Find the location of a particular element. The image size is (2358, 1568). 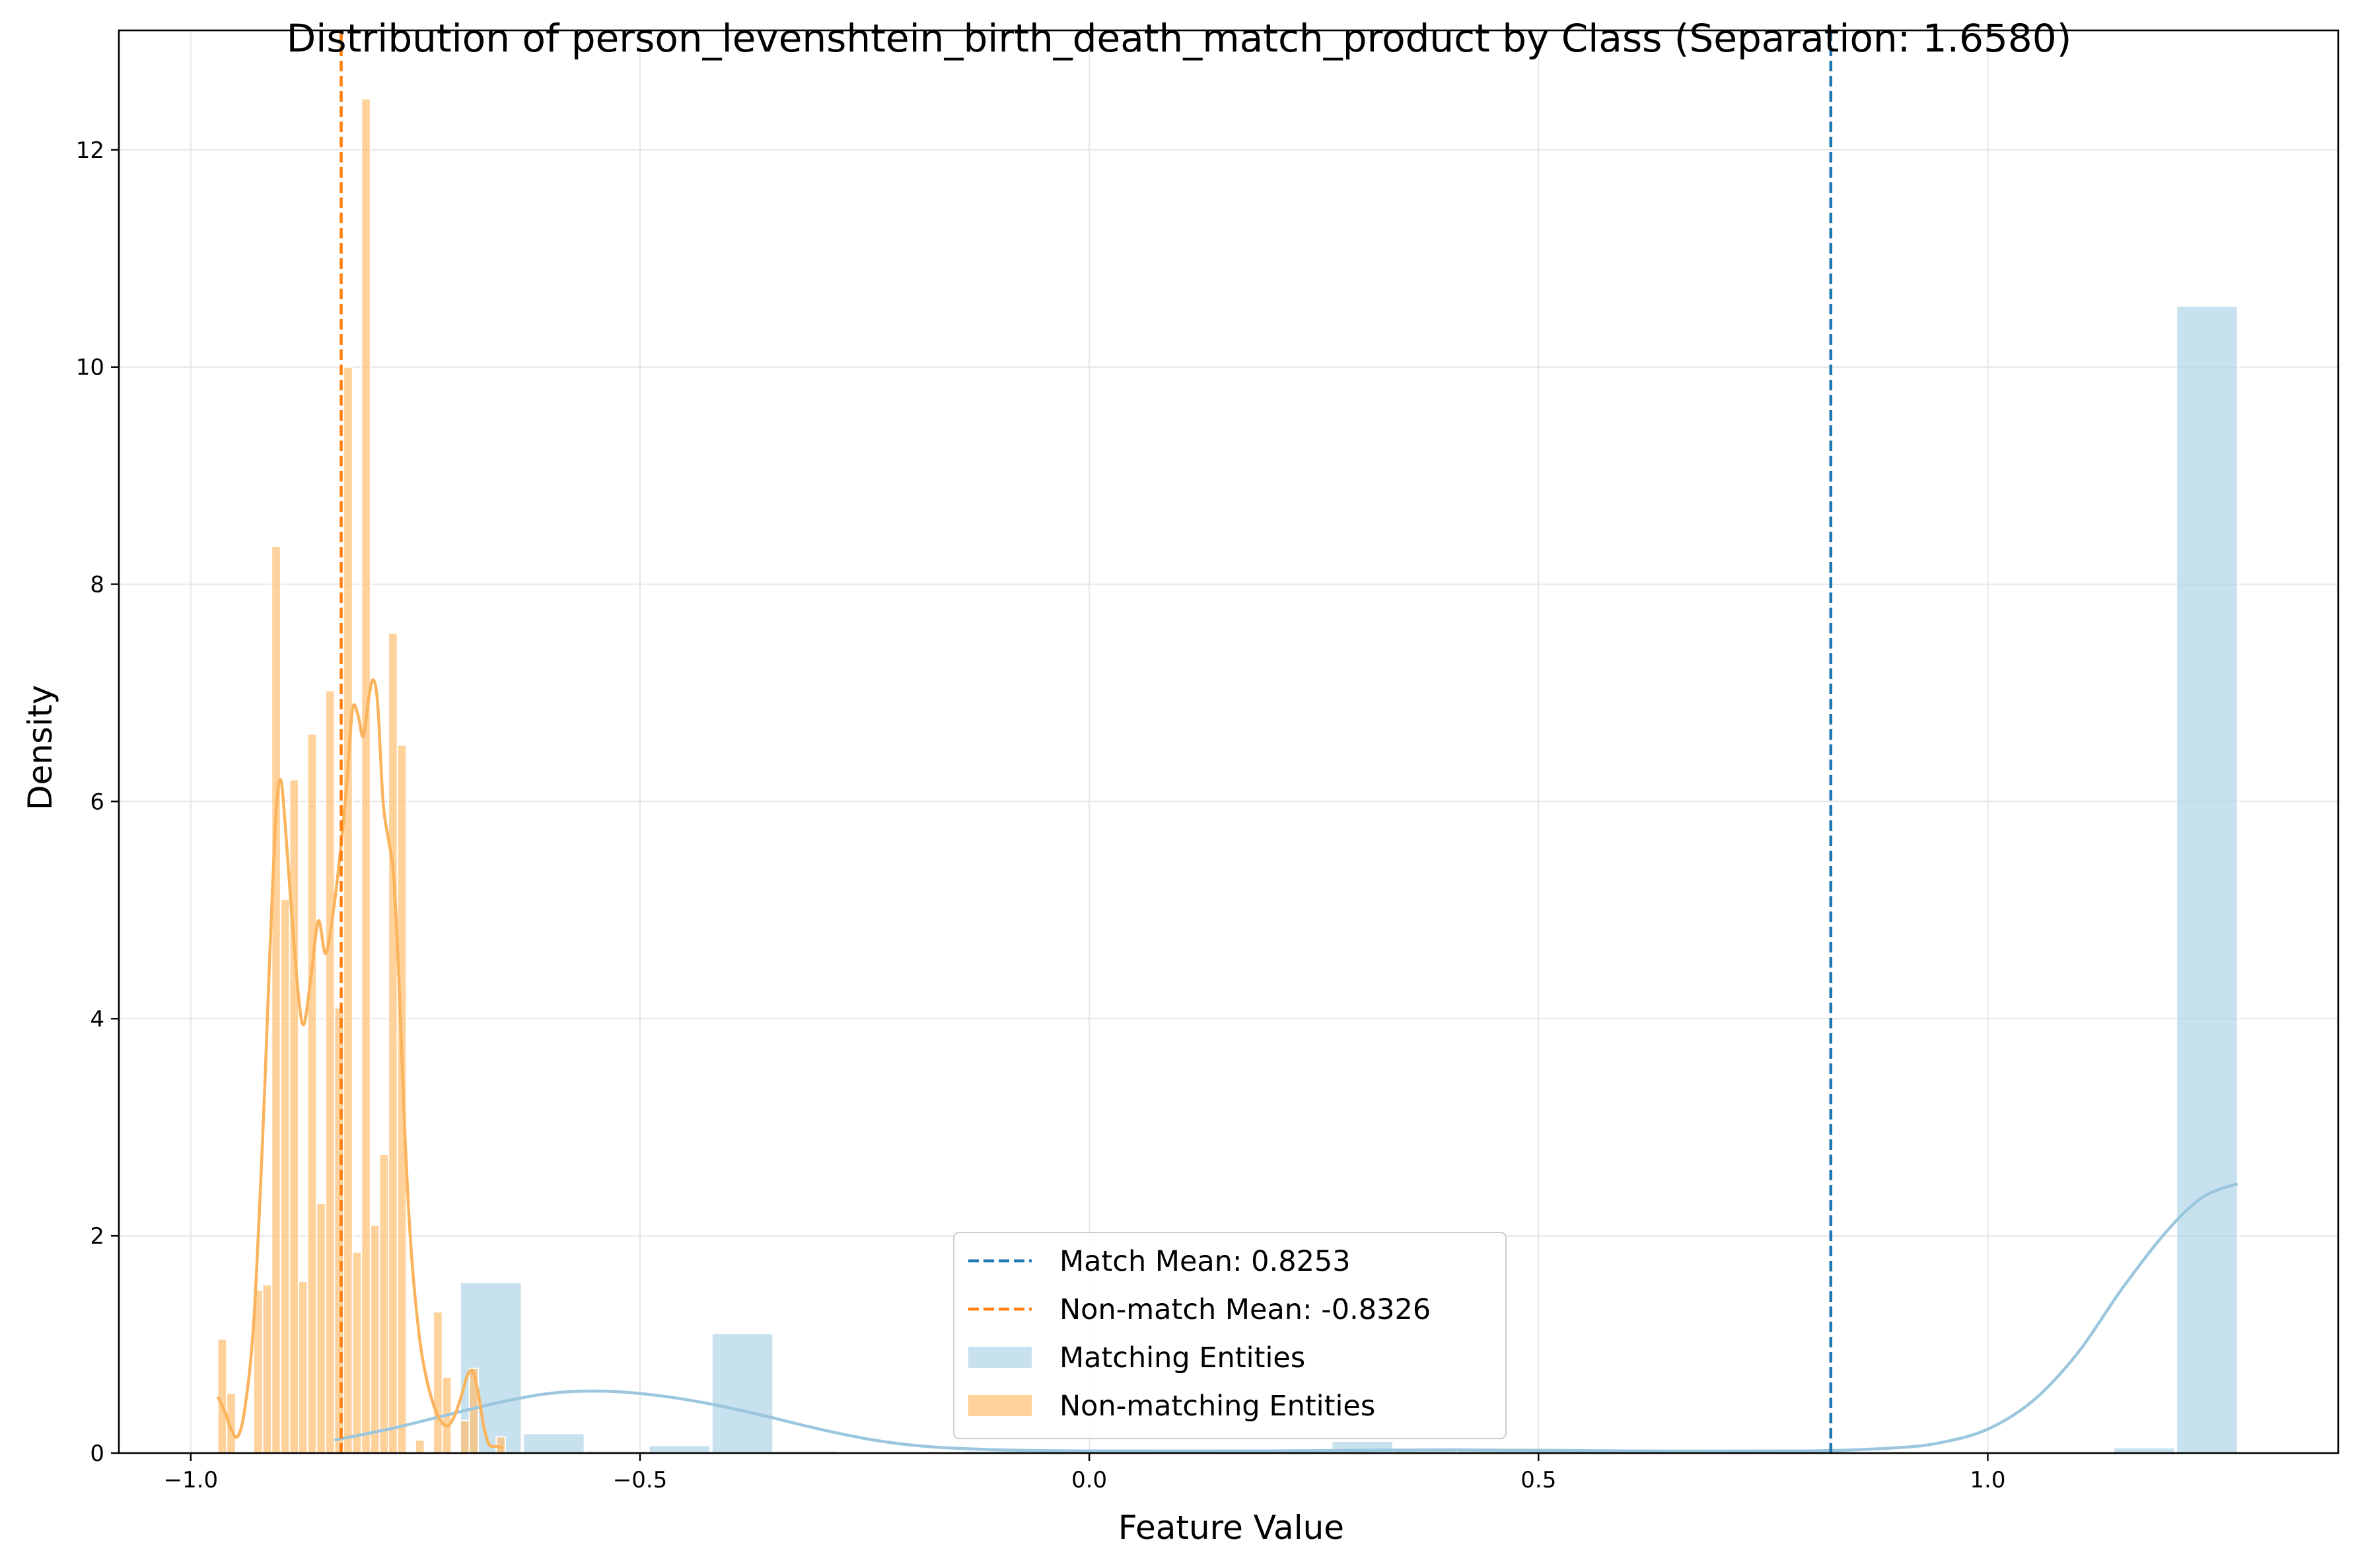

y-tick-label: 0 is located at coordinates (97, 1454).